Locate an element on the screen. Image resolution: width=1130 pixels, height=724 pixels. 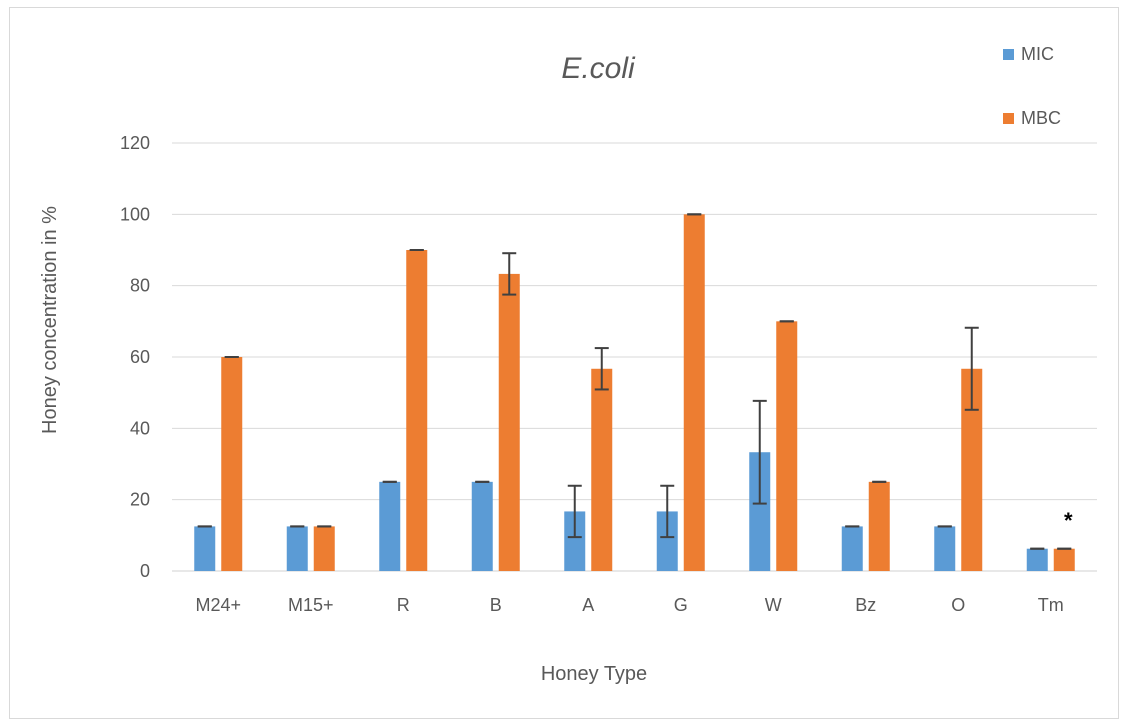
x-axis-title: Honey Type is located at coordinates (594, 674).